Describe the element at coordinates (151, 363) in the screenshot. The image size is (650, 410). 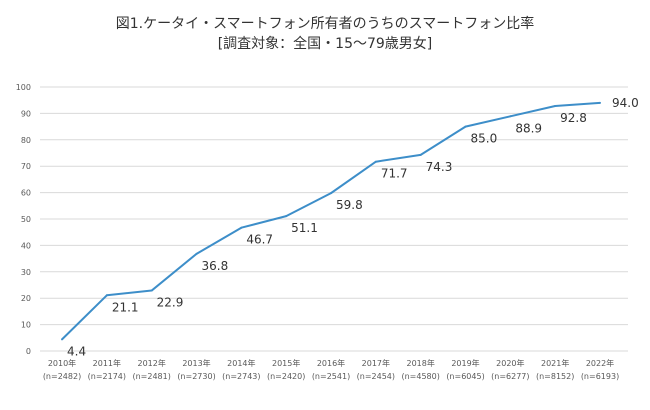
I see `x-tick-label: 2012年` at that location.